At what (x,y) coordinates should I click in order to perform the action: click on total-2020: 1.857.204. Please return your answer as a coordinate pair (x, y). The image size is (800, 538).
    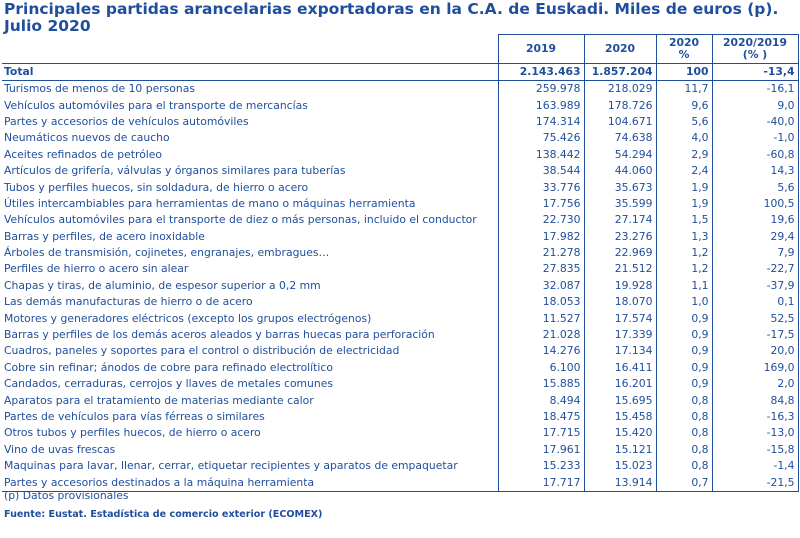
    Looking at the image, I should click on (619, 72).